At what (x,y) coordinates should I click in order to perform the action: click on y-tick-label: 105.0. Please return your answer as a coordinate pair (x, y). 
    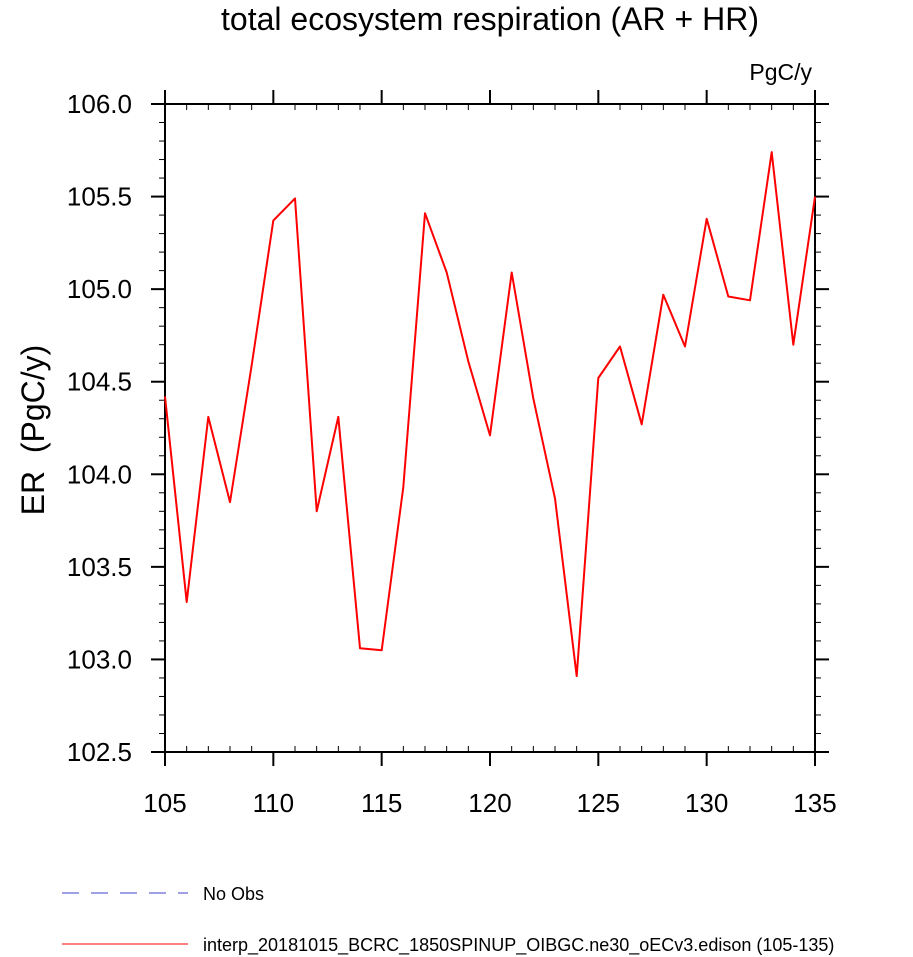
    Looking at the image, I should click on (99, 289).